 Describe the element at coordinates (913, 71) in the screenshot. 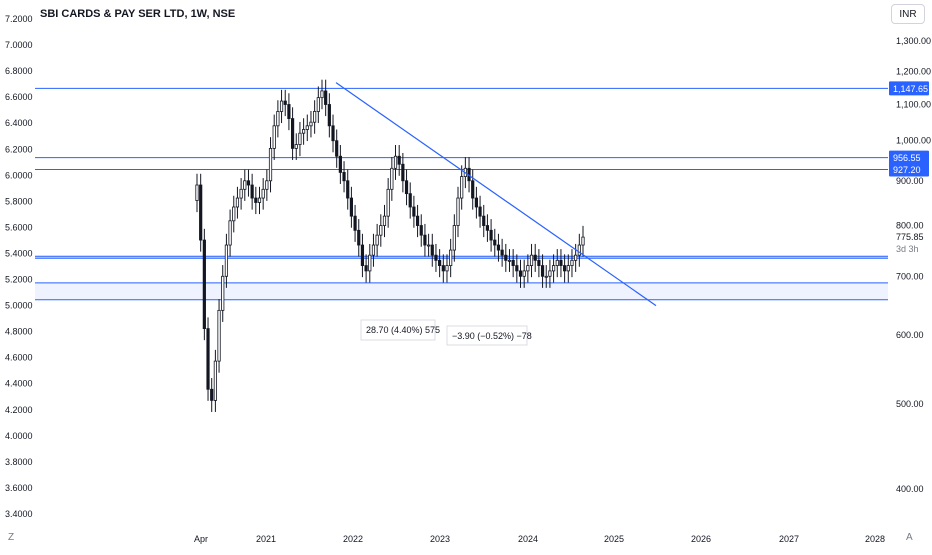

I see `right-axis-tick: 1,200.00` at that location.